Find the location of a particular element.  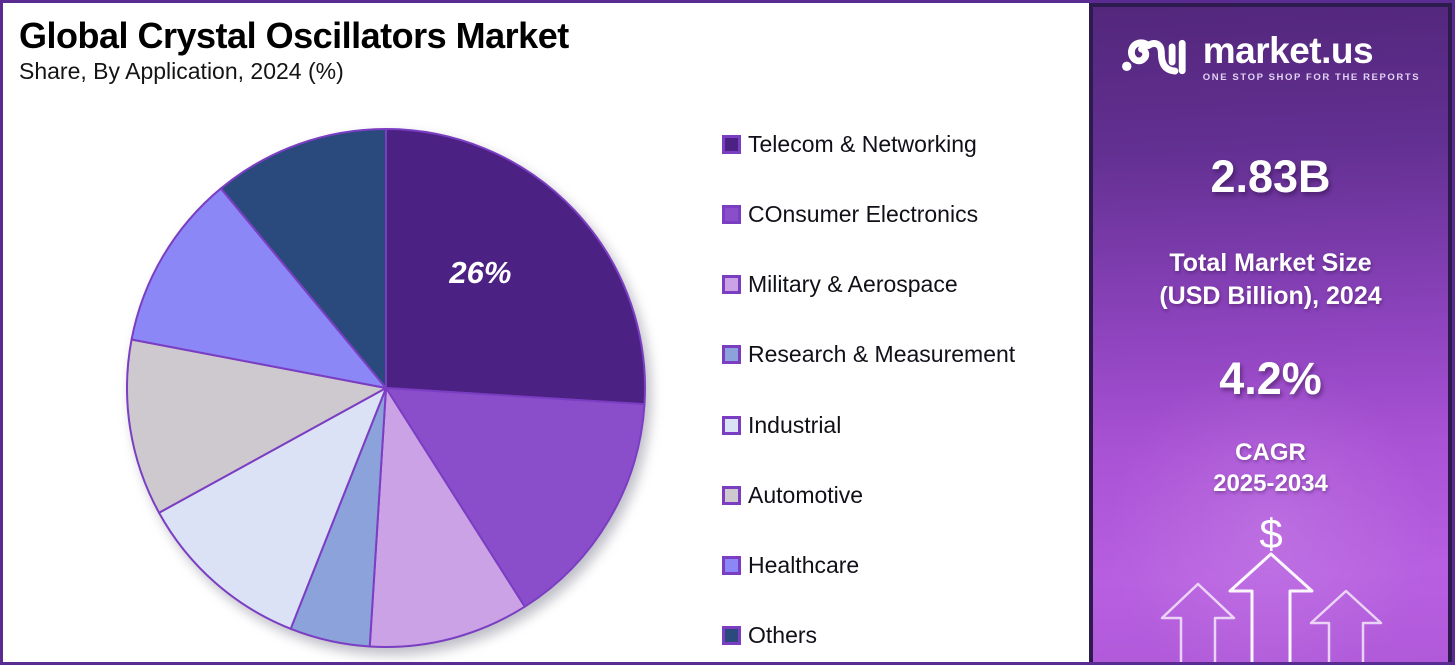

pie-slice-healthcare is located at coordinates (258, 288).